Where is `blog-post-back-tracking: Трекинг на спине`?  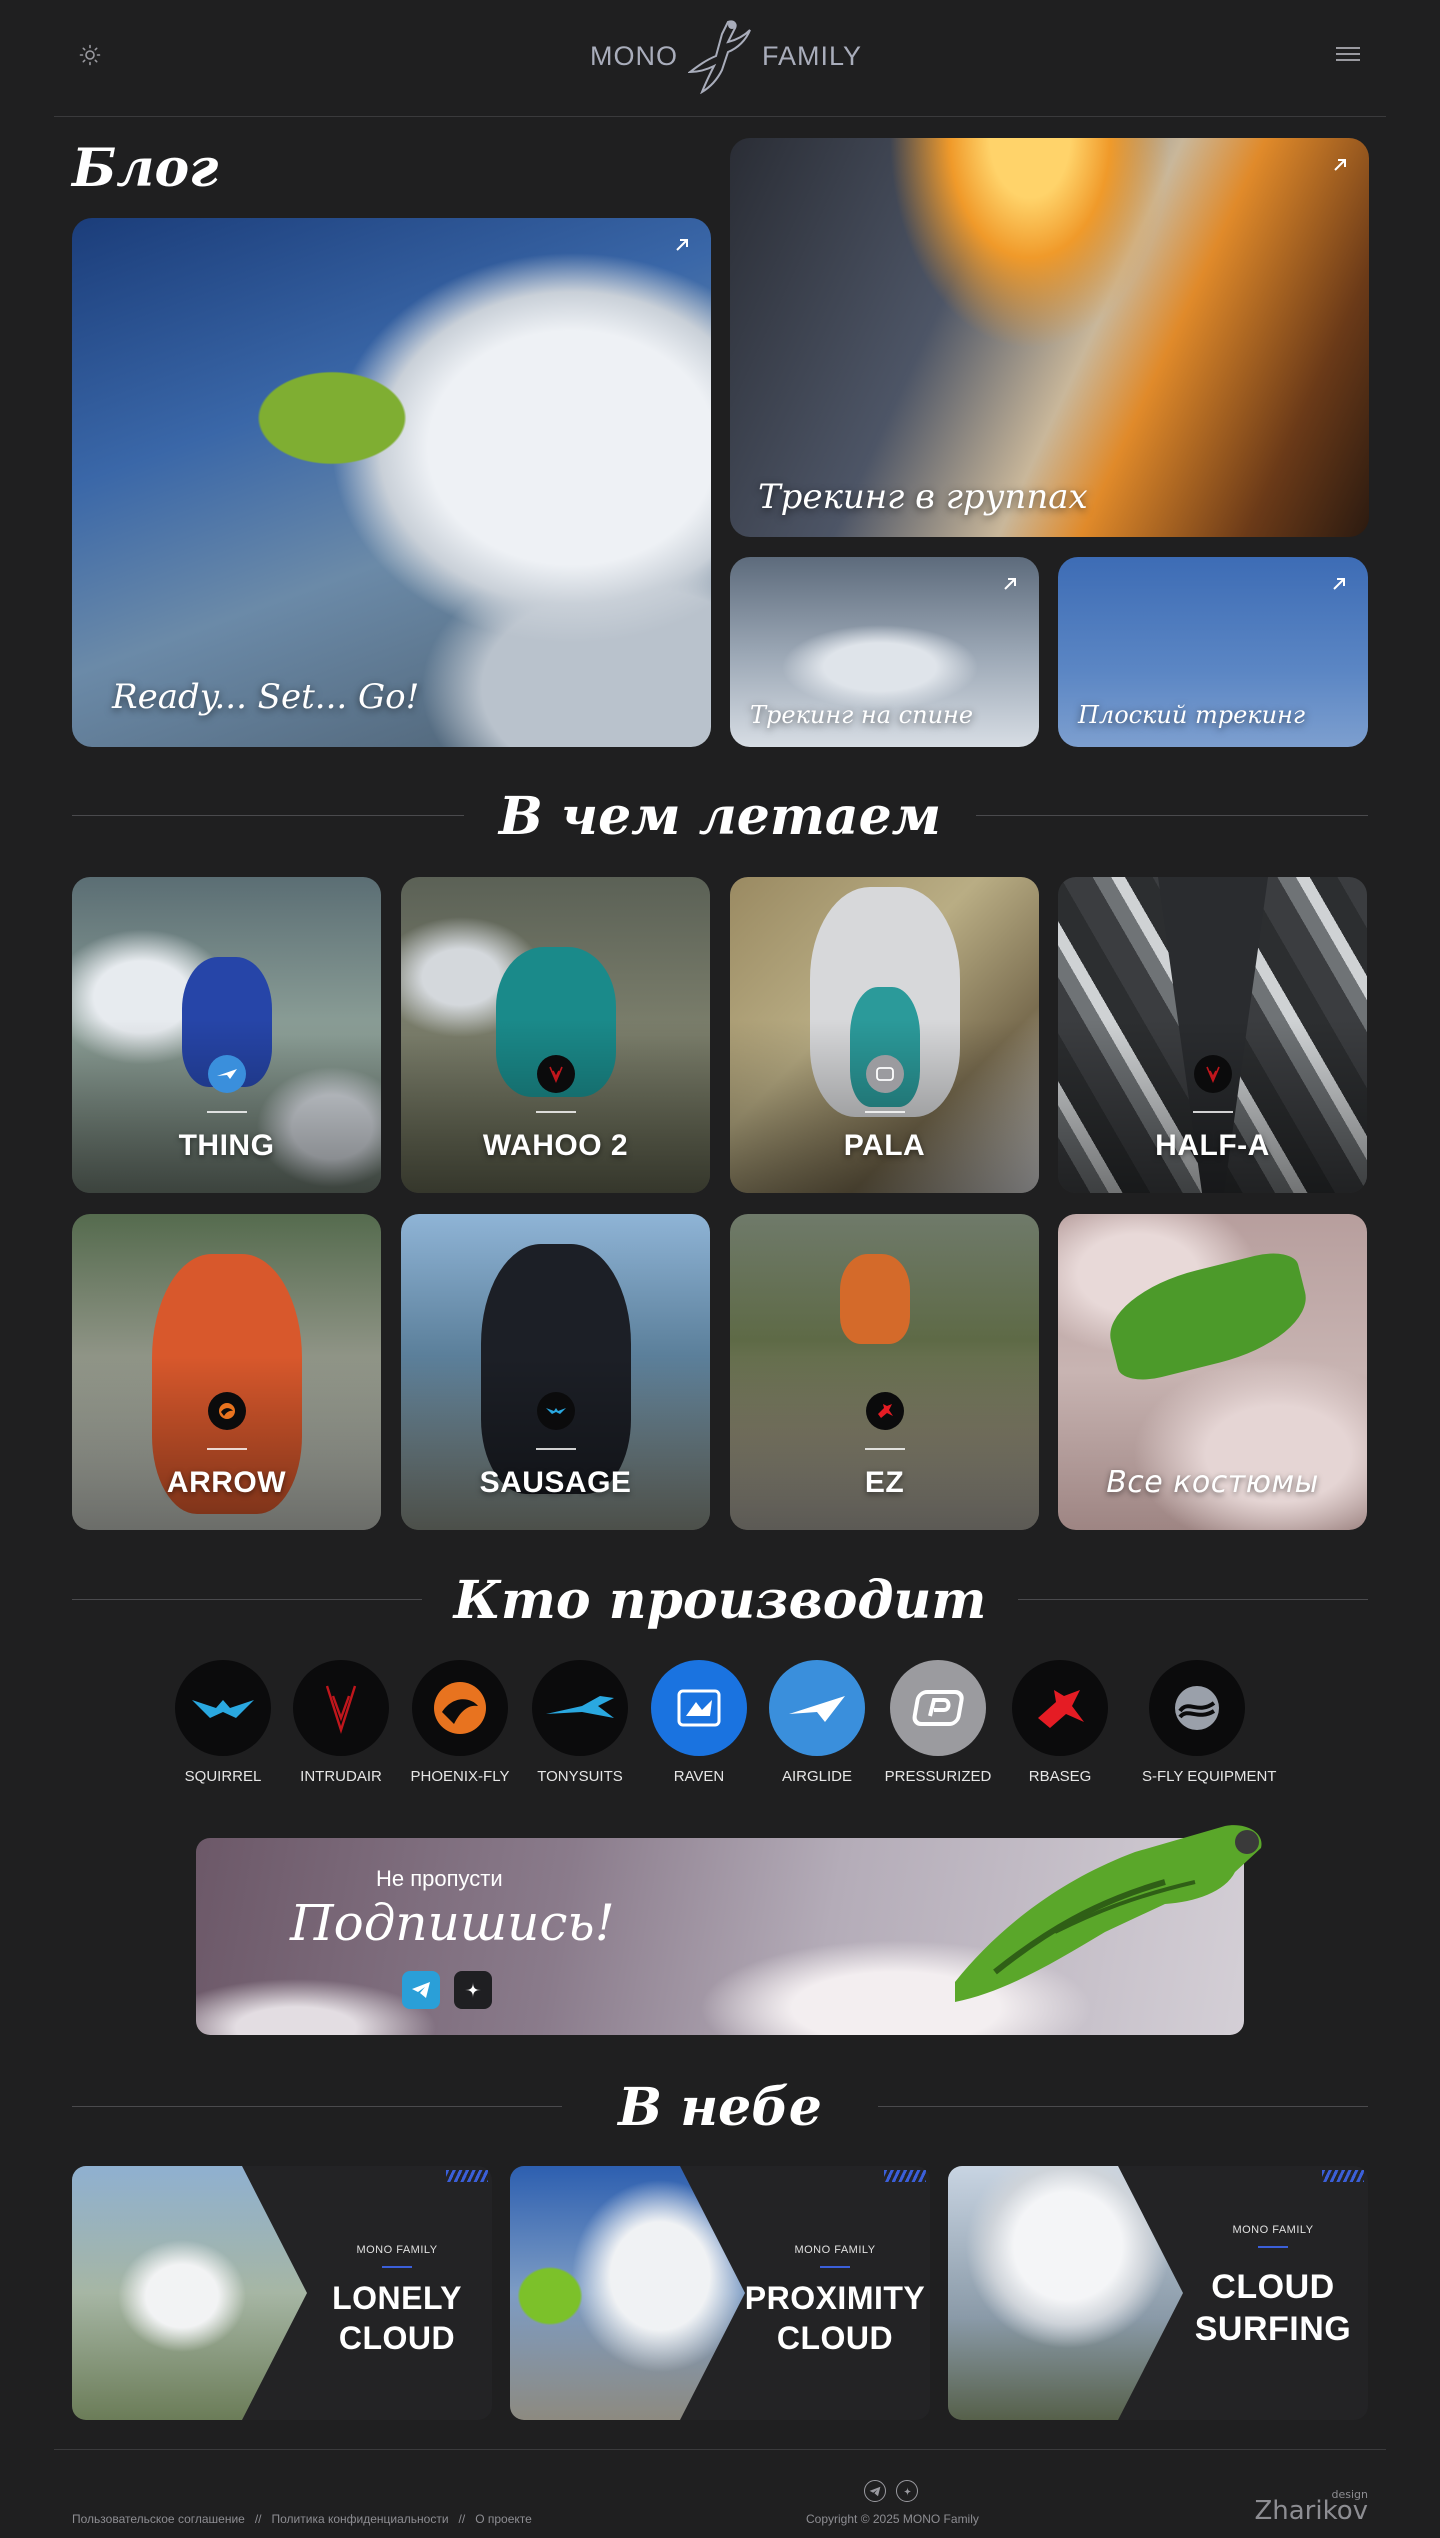 blog-post-back-tracking: Трекинг на спине is located at coordinates (884, 652).